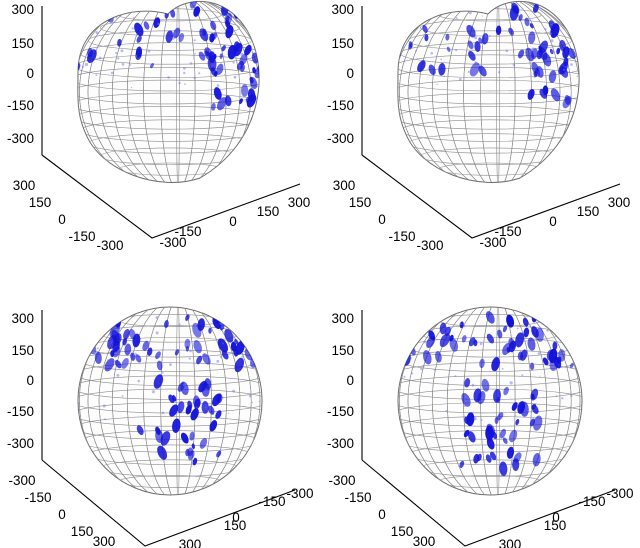 Image resolution: width=640 pixels, height=548 pixels. I want to click on z-tick-label: 150, so click(22, 350).